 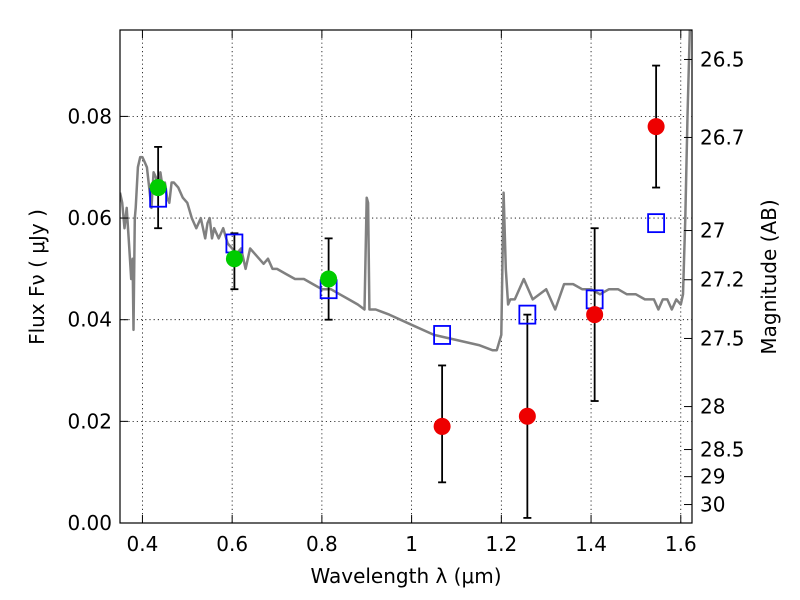 I want to click on mag-tick-label: 30, so click(x=712, y=505).